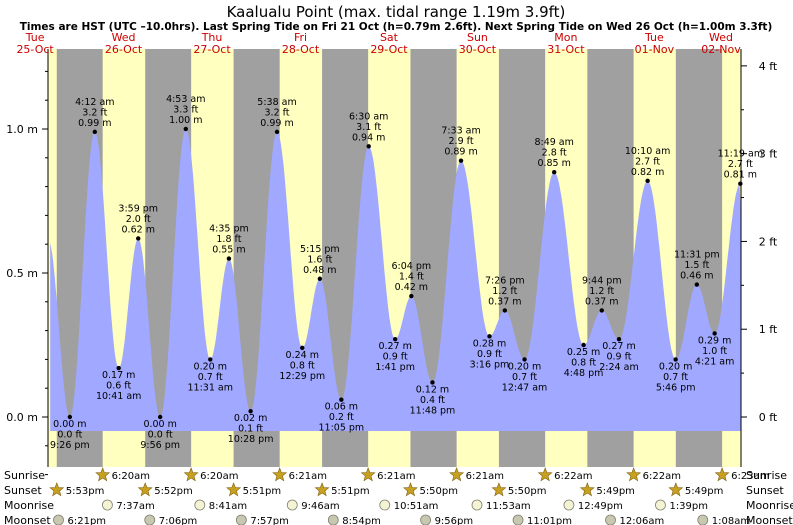 The image size is (793, 525). Describe the element at coordinates (70, 445) in the screenshot. I see `extremum-label: 9:26 pm` at that location.